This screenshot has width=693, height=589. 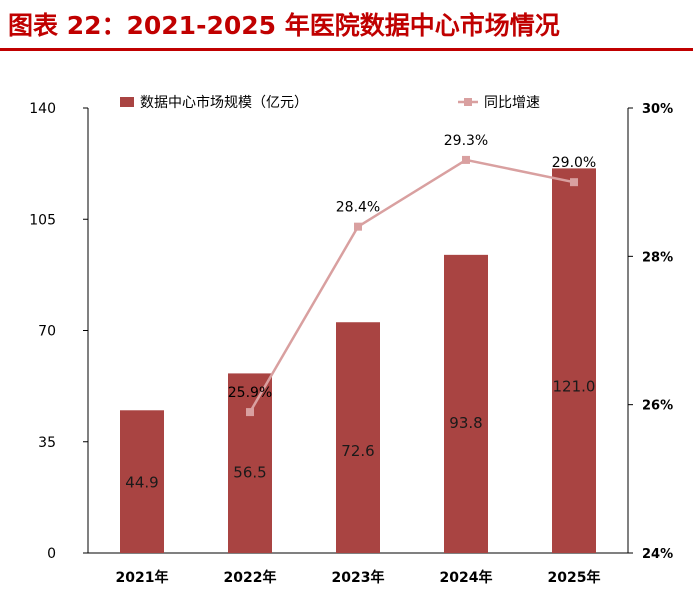 What do you see at coordinates (465, 423) in the screenshot?
I see `bar-value-label: 93.8` at bounding box center [465, 423].